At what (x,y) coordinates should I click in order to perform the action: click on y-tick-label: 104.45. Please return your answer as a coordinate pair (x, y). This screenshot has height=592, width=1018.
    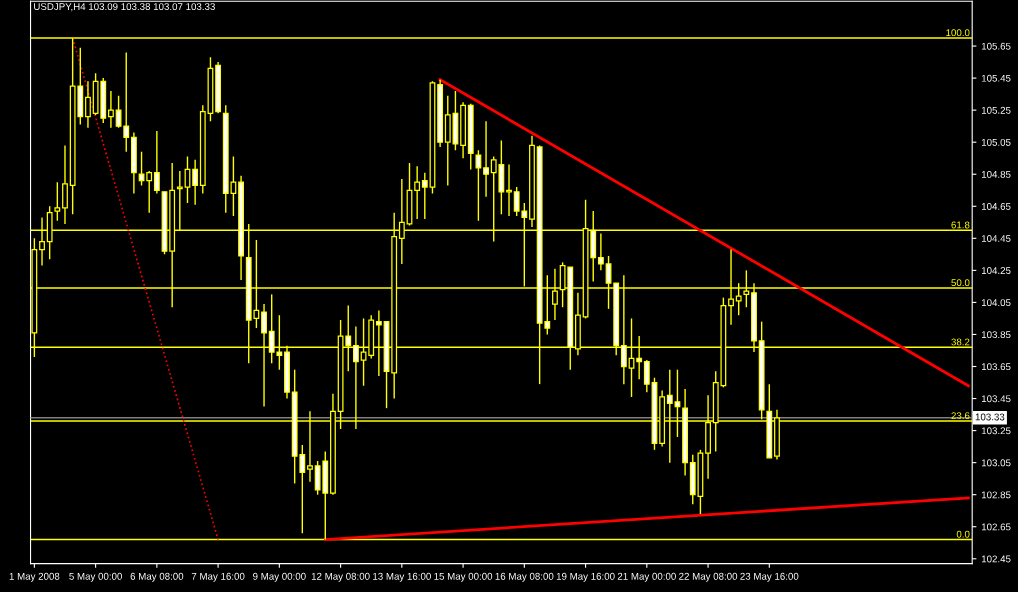
    Looking at the image, I should click on (996, 238).